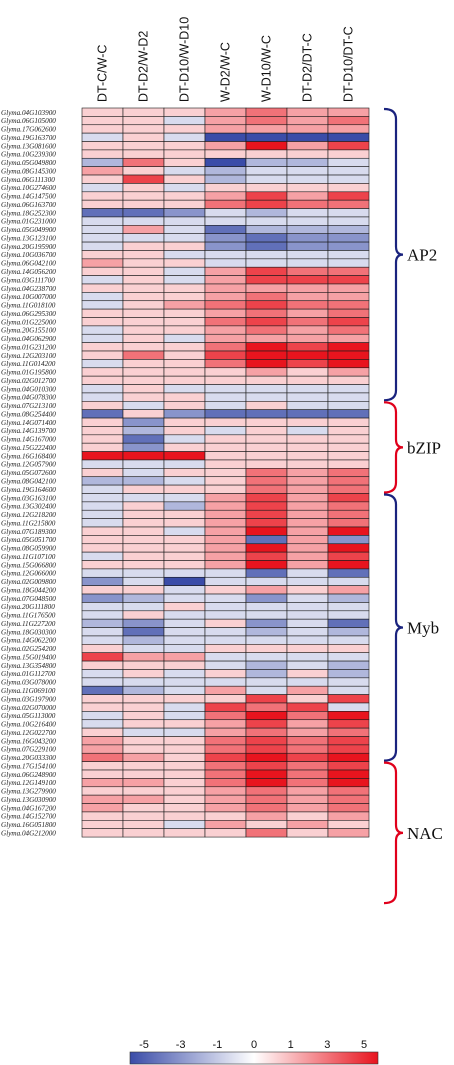 The height and width of the screenshot is (1065, 454). I want to click on row-label: Glyma.14G139700, so click(28, 431).